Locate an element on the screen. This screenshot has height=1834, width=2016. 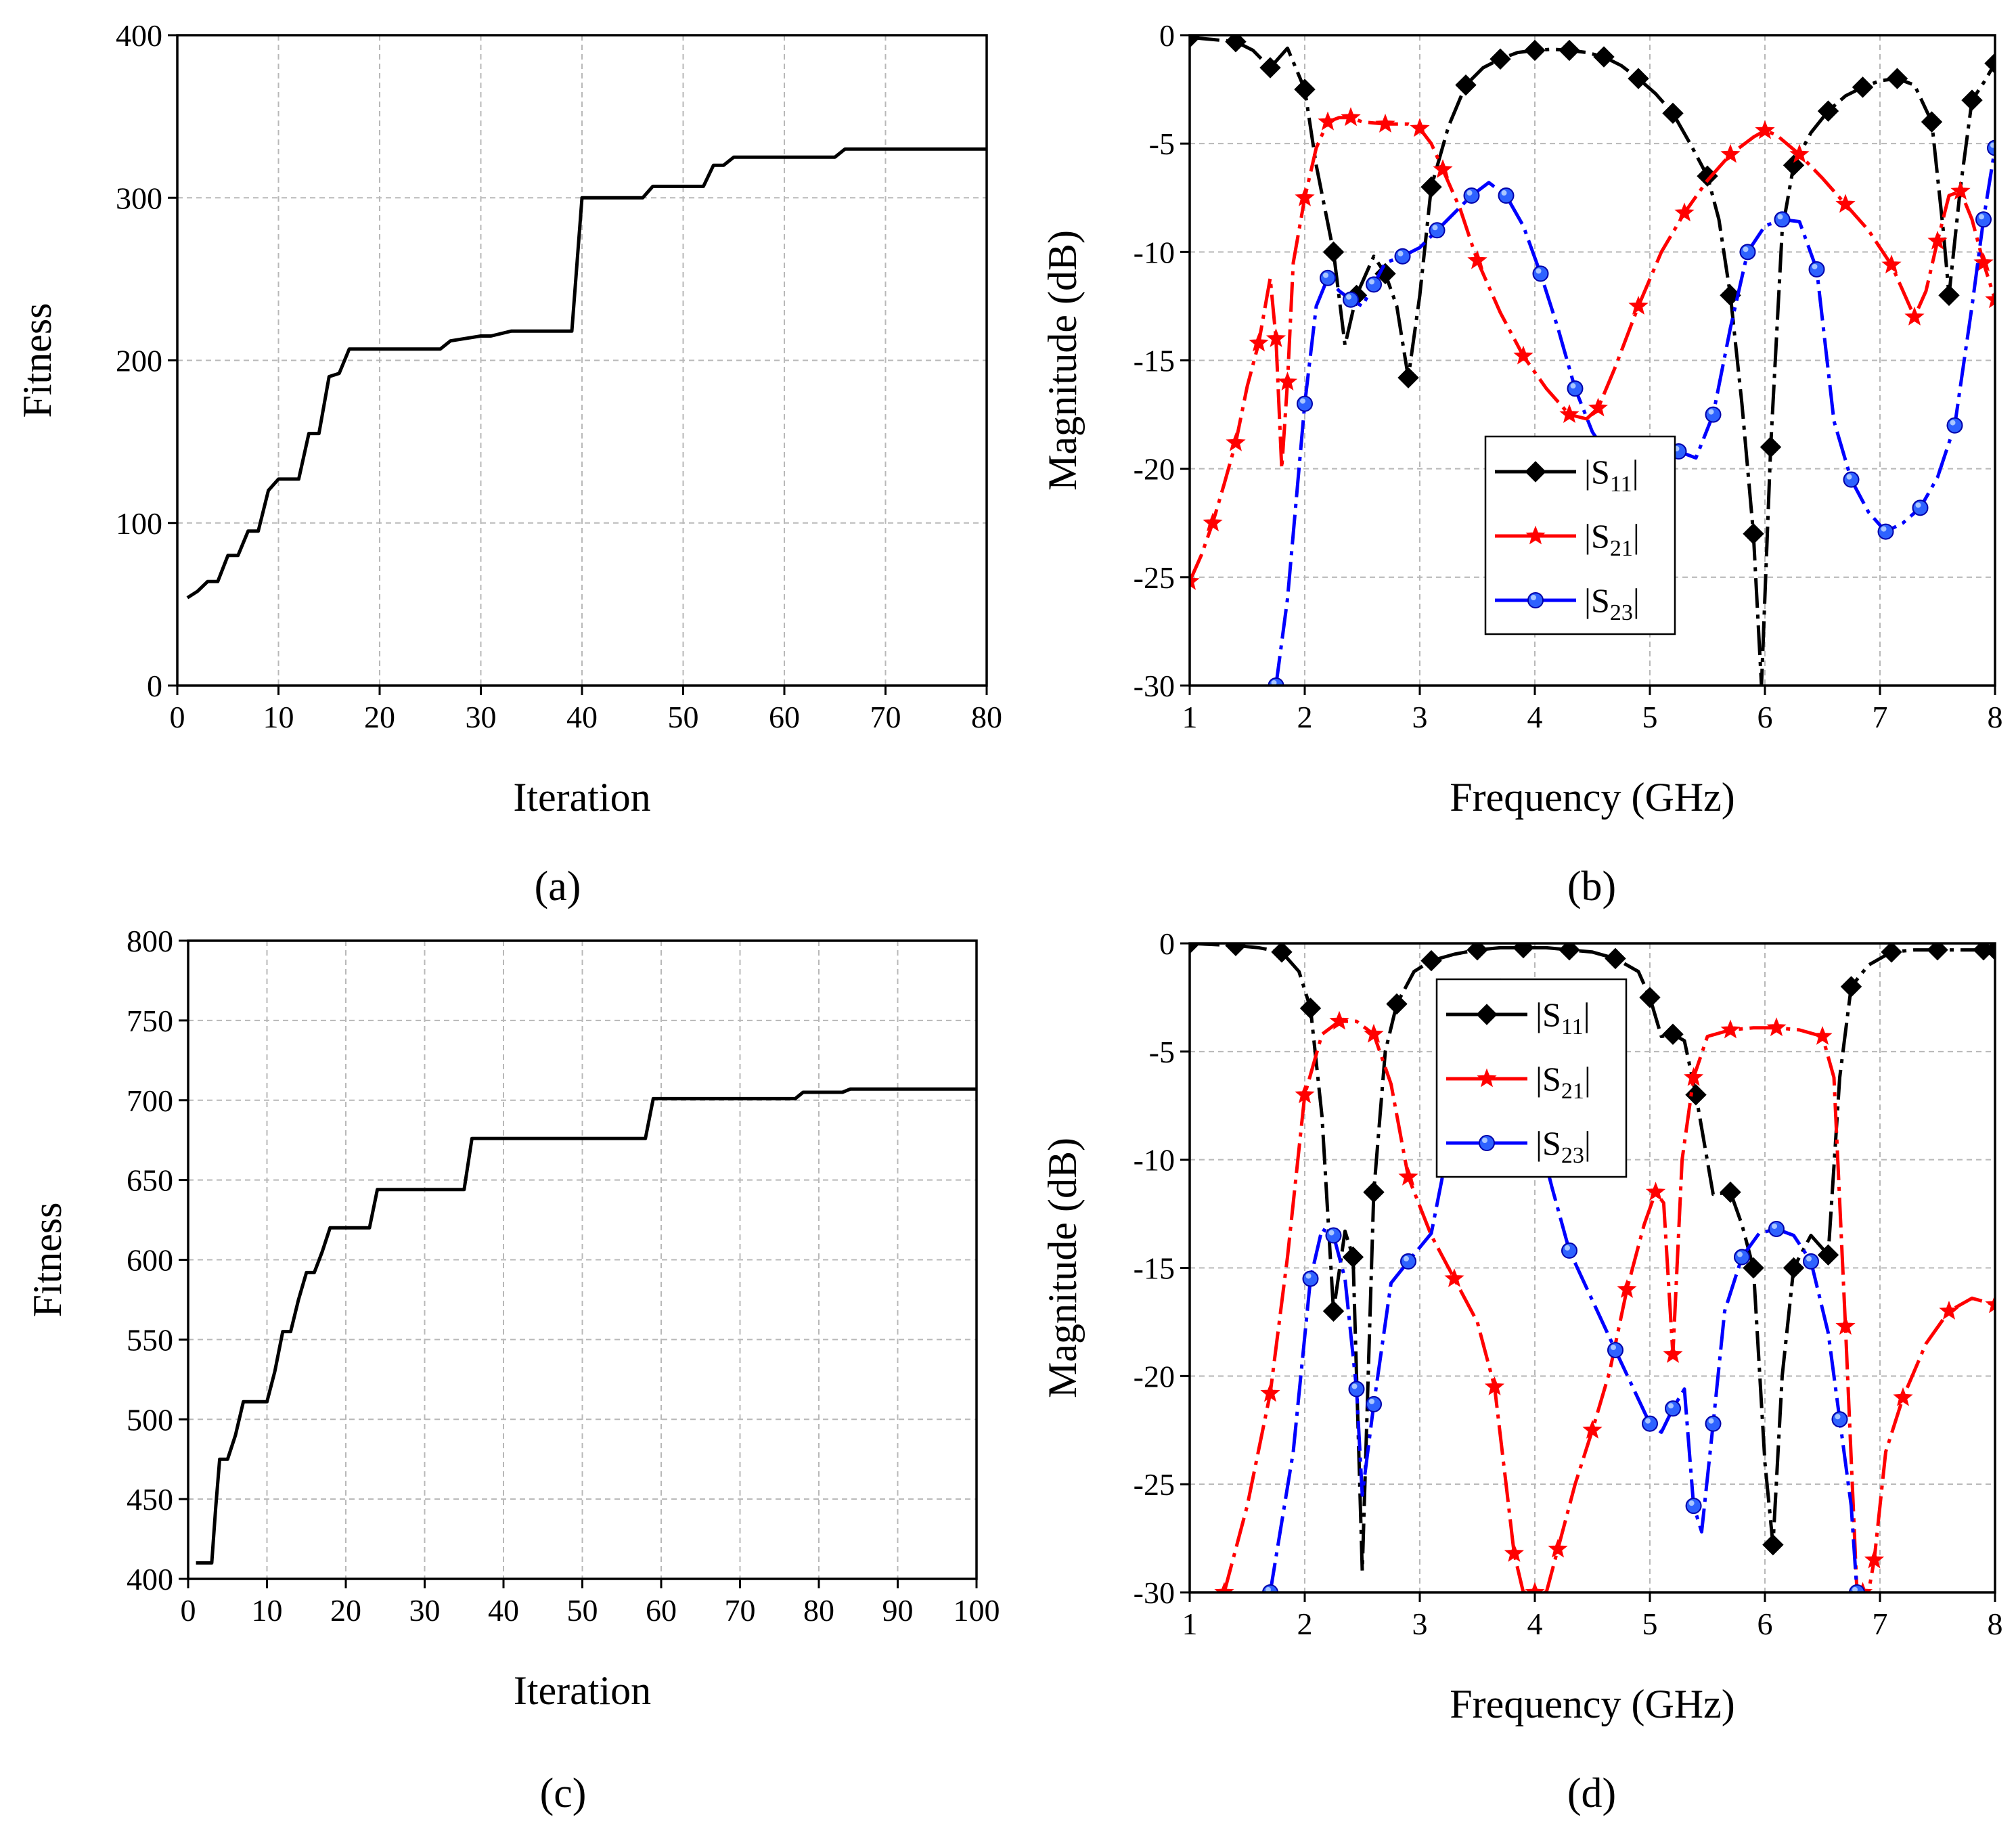
y-tick-label: 200 is located at coordinates (139, 361).